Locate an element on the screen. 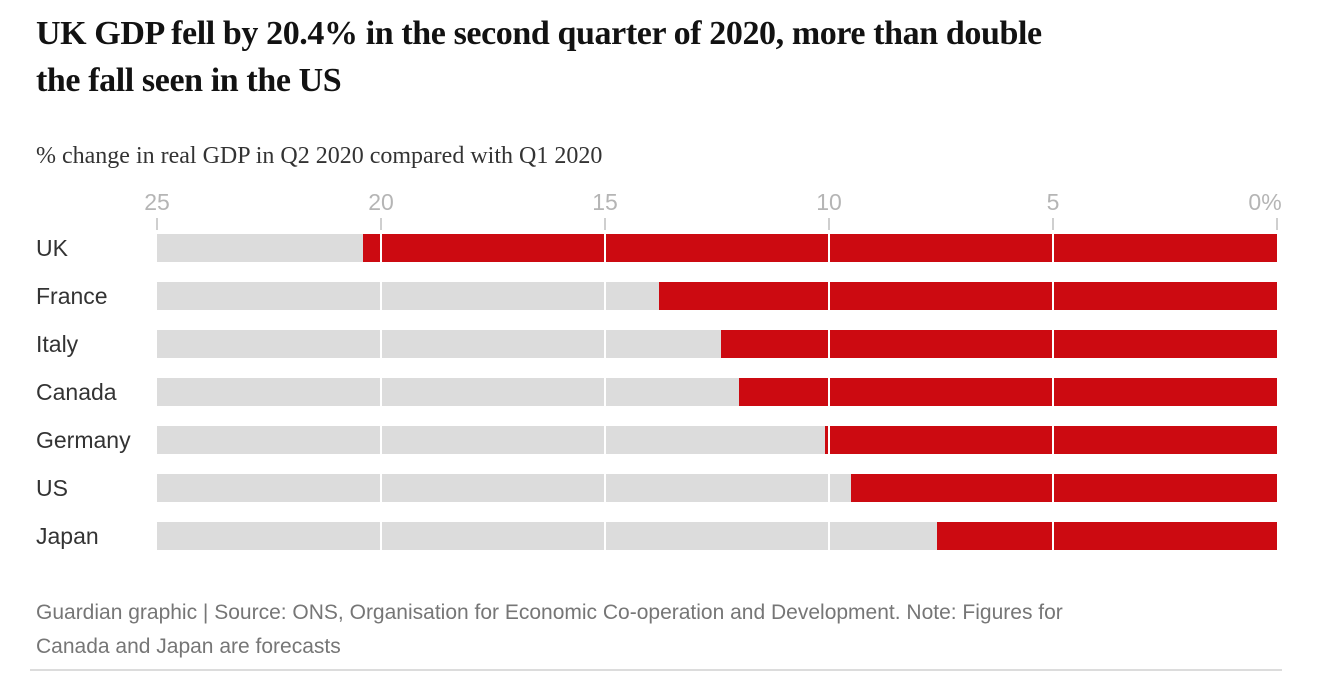 The height and width of the screenshot is (690, 1327). bar-row-japan: Japan is located at coordinates (656, 536).